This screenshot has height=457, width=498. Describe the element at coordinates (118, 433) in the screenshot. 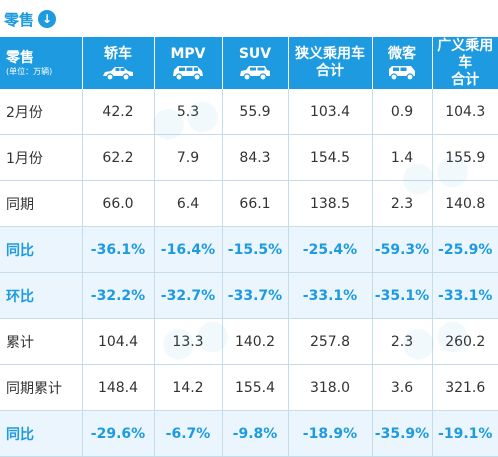

I see `table-cell: -29.6%` at that location.